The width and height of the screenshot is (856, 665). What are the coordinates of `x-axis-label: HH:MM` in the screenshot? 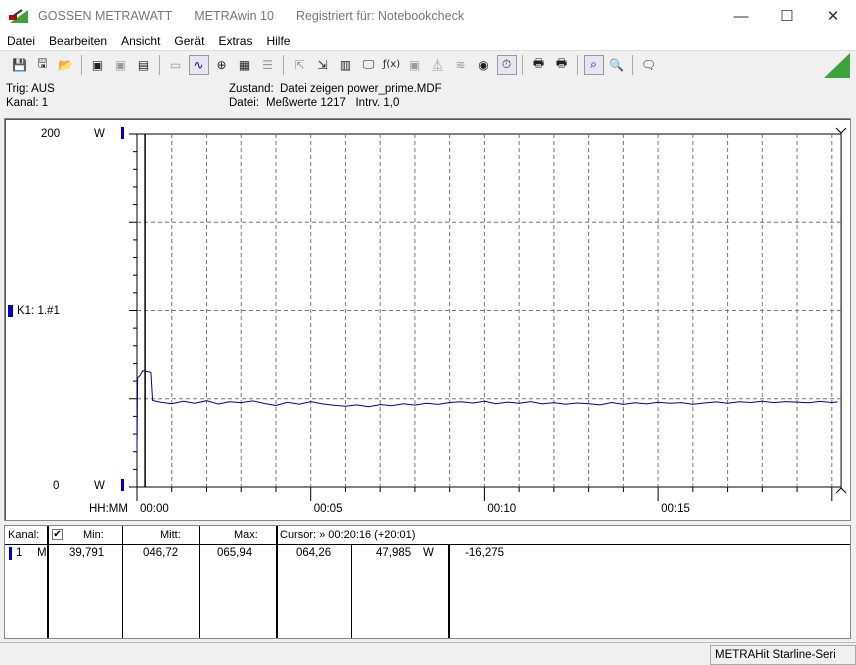 It's located at (108, 509).